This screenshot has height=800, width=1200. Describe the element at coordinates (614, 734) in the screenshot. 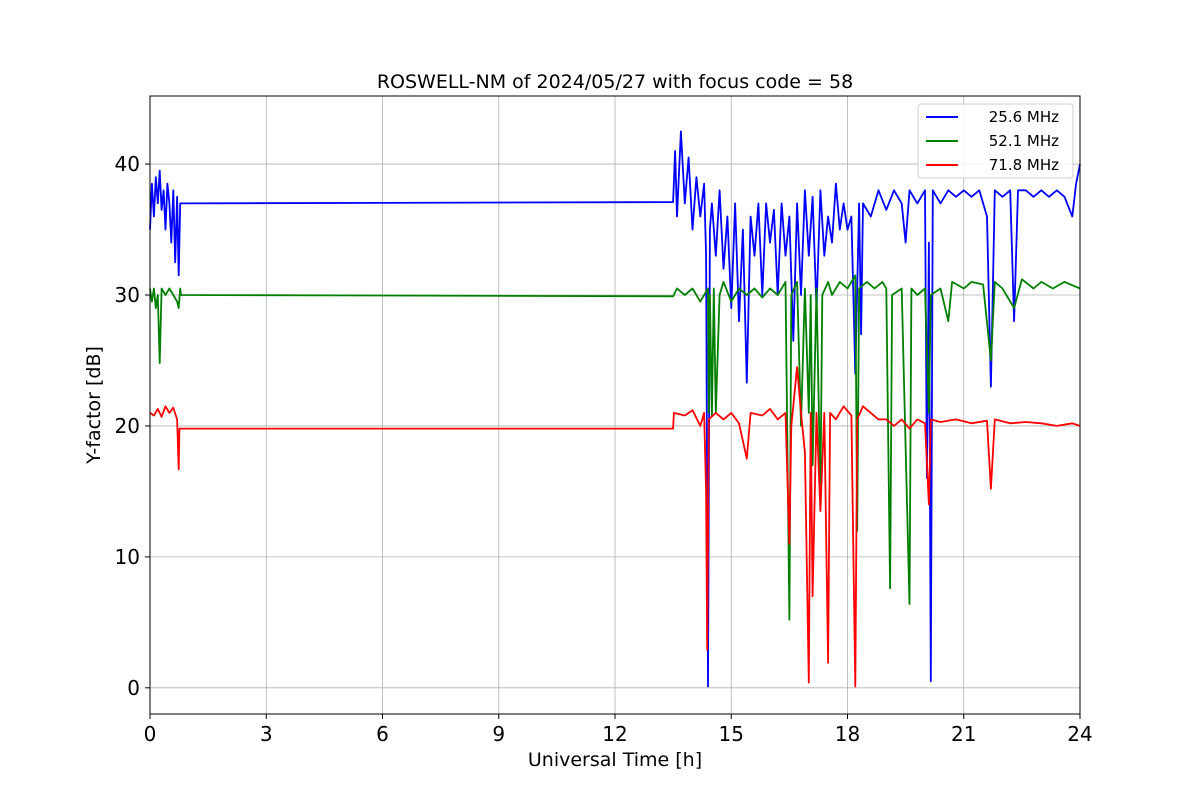

I see `x-tick-label: 12` at that location.